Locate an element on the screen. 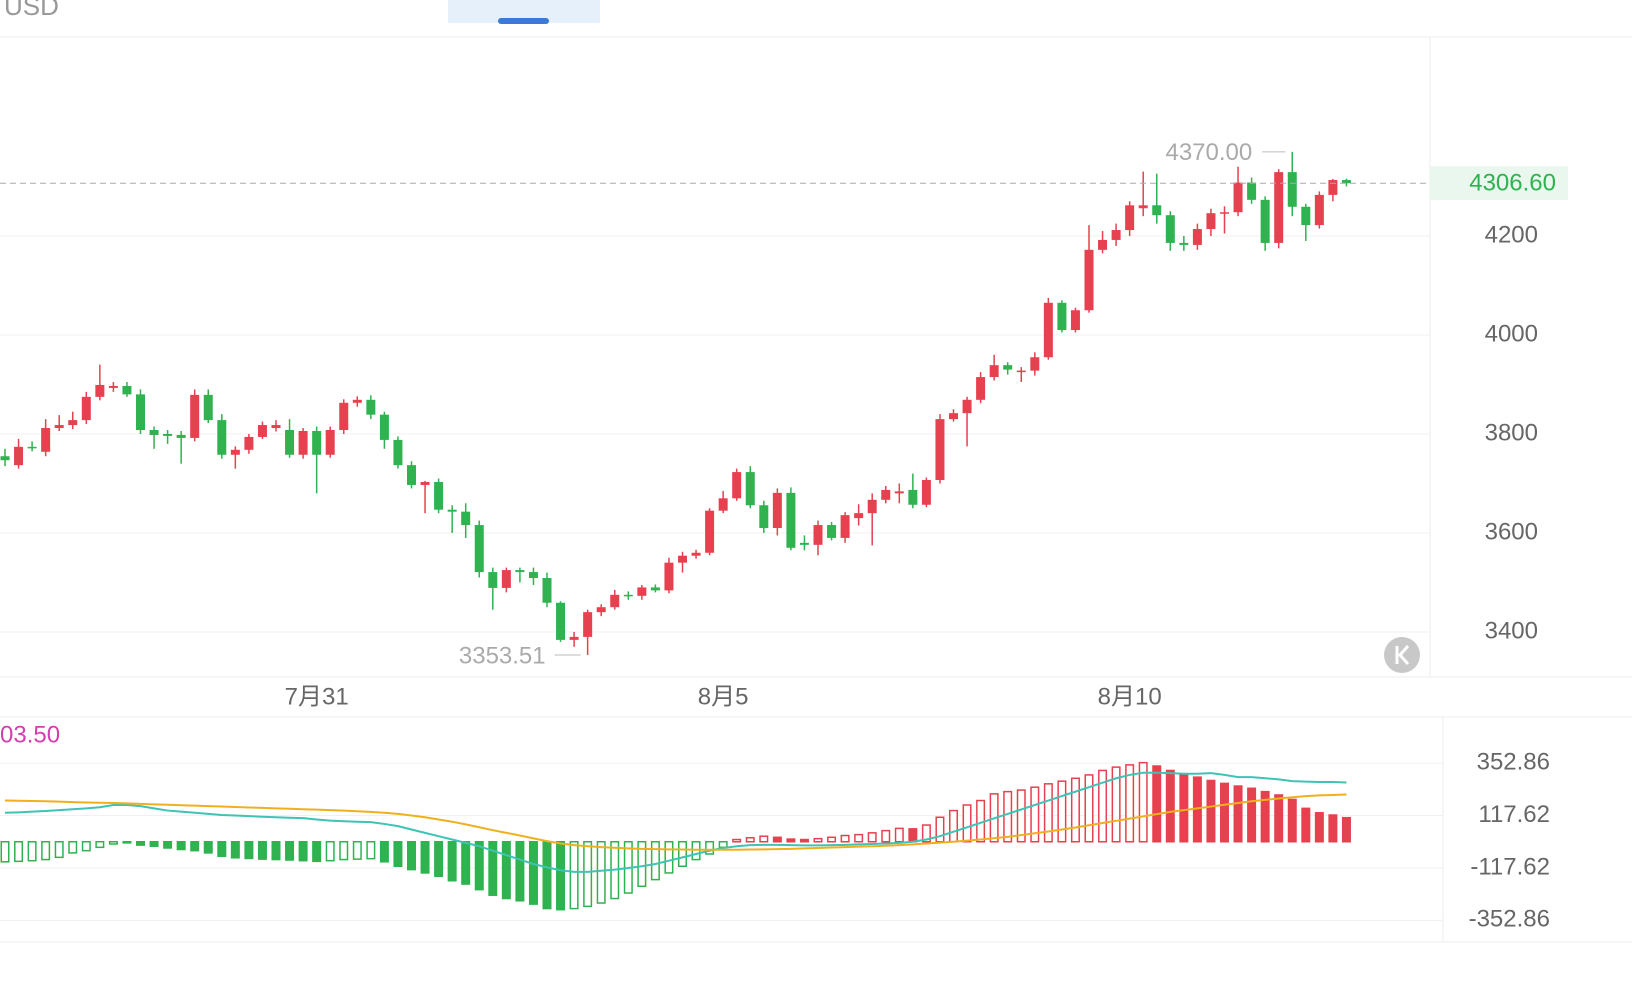  y-tick-label: -117.62 is located at coordinates (1510, 866).